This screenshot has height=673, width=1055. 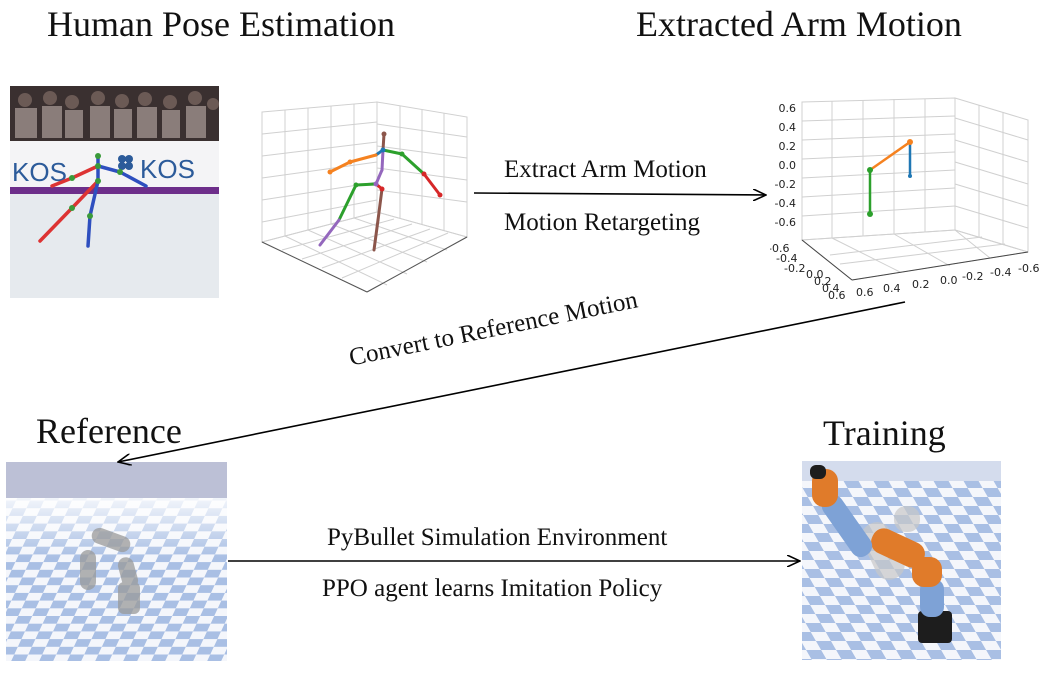 I want to click on y-tick-labels: -0.6 -0.4 -0.2 0.0 0.2 0.4 0.6, so click(x=808, y=272).